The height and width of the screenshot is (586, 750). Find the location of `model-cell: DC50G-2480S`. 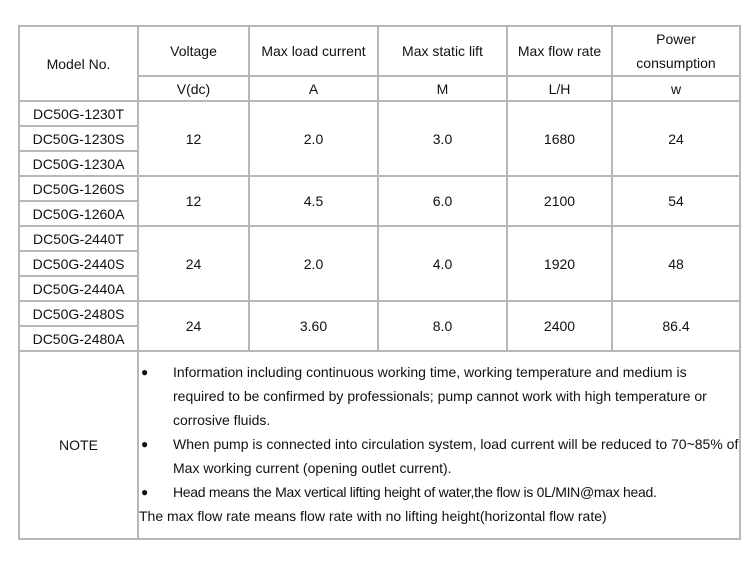

model-cell: DC50G-2480S is located at coordinates (78, 313).